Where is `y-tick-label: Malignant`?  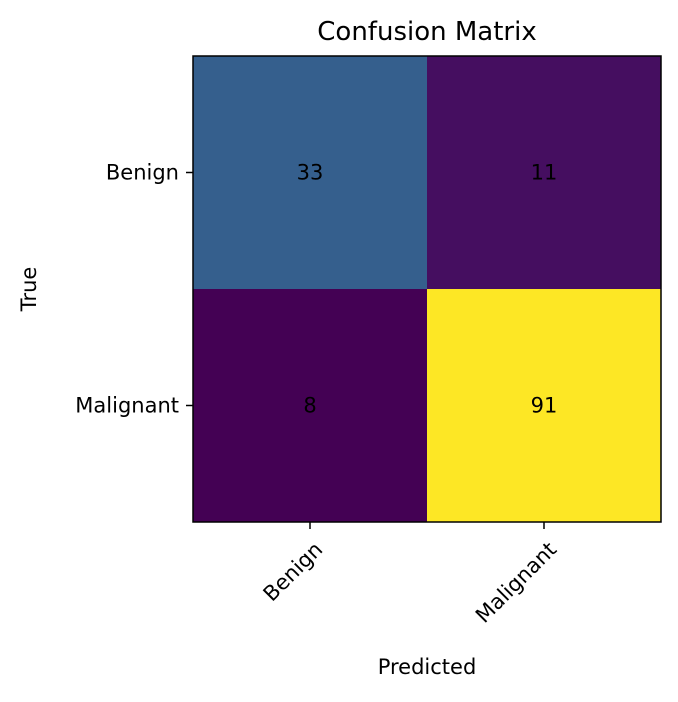
y-tick-label: Malignant is located at coordinates (127, 406).